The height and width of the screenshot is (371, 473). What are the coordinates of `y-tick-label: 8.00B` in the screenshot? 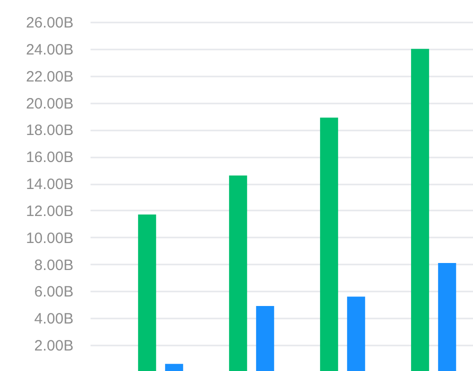 It's located at (54, 265).